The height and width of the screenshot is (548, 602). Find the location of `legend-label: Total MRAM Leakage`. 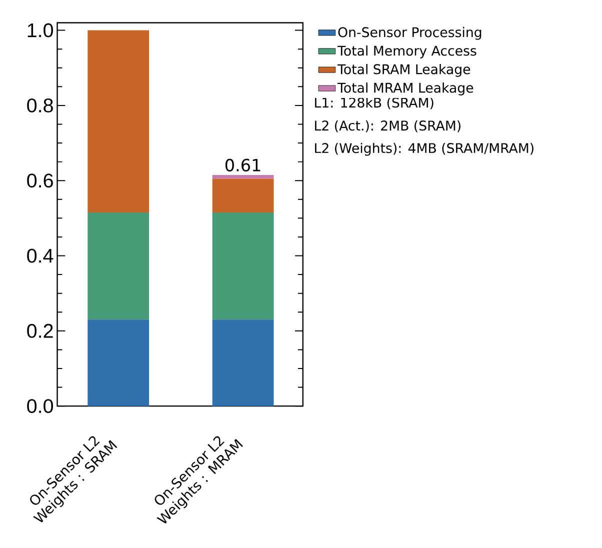

legend-label: Total MRAM Leakage is located at coordinates (406, 89).